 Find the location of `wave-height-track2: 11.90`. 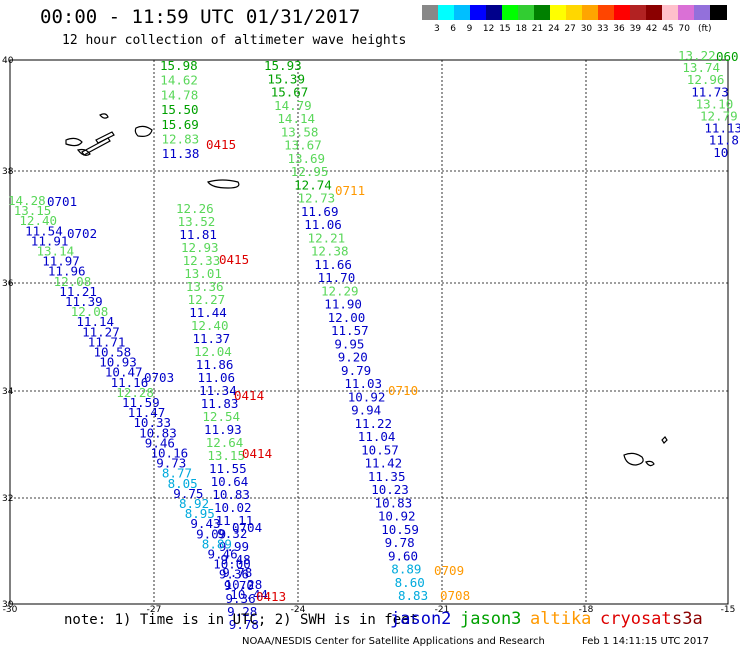

wave-height-track2: 11.90 is located at coordinates (343, 304).